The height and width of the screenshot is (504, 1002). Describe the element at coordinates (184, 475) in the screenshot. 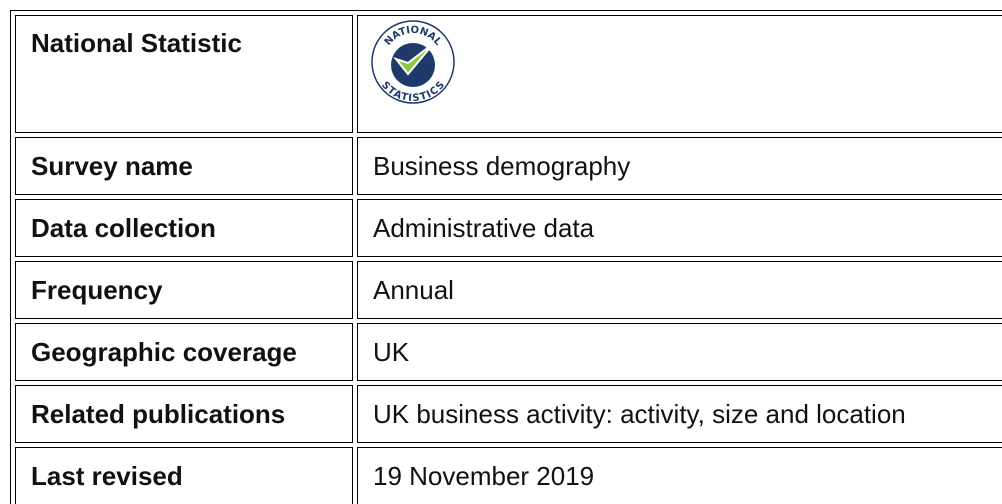

I see `row-label: Last revised` at that location.